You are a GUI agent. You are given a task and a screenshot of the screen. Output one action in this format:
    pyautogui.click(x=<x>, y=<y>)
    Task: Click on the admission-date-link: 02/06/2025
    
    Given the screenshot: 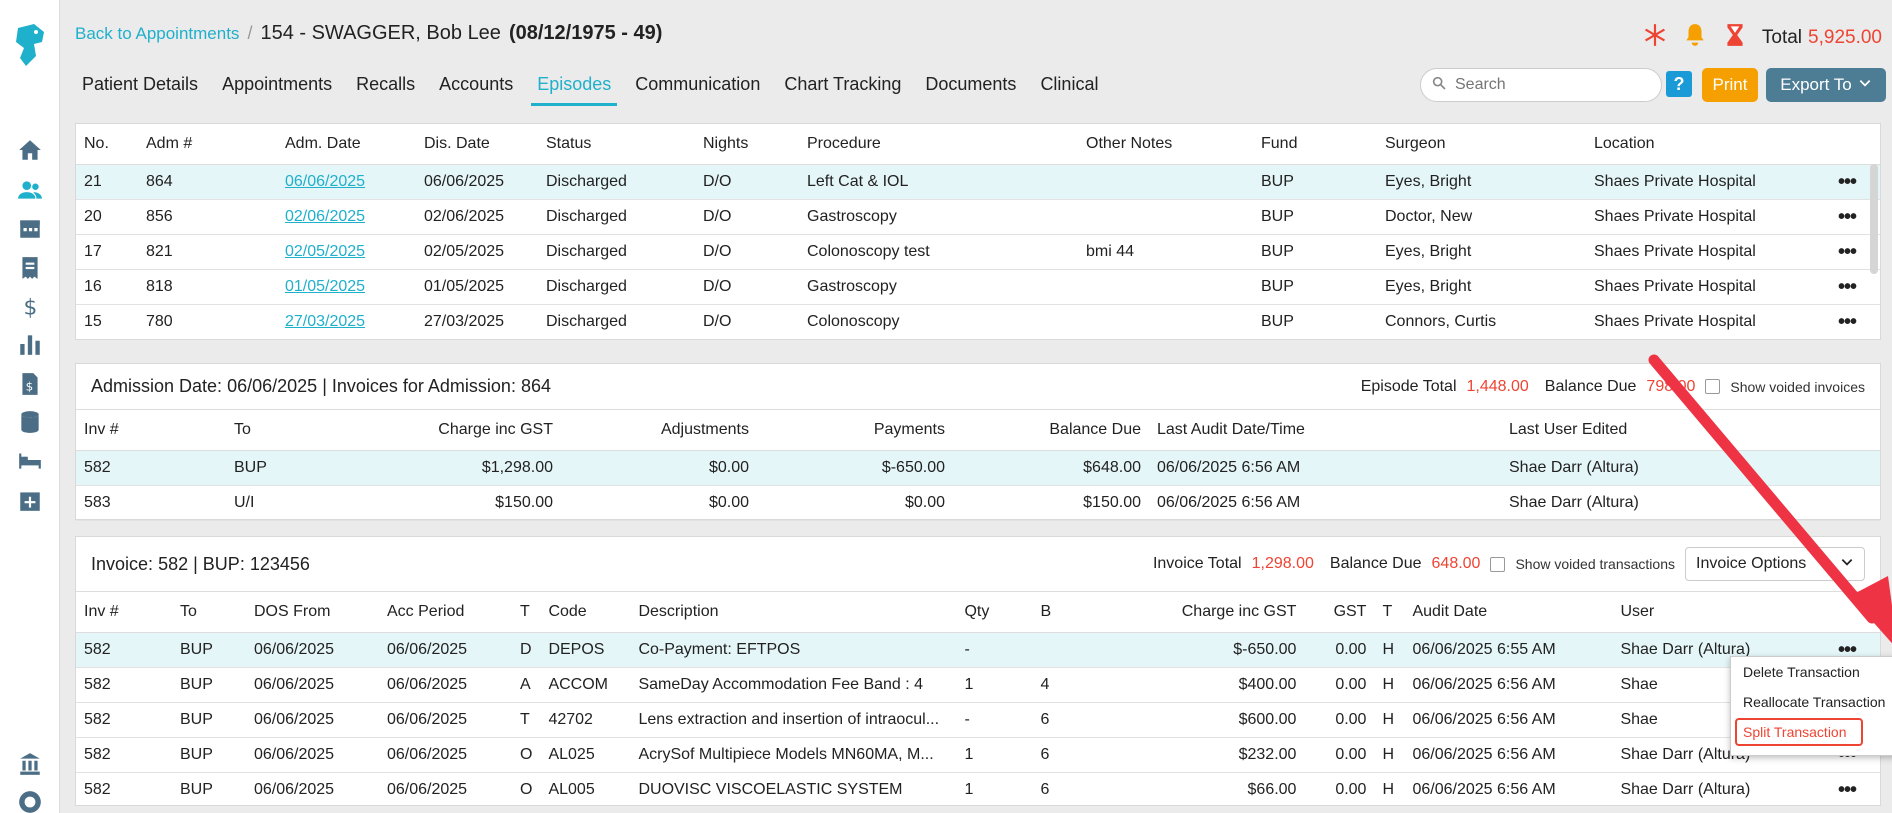 What is the action you would take?
    pyautogui.click(x=325, y=216)
    